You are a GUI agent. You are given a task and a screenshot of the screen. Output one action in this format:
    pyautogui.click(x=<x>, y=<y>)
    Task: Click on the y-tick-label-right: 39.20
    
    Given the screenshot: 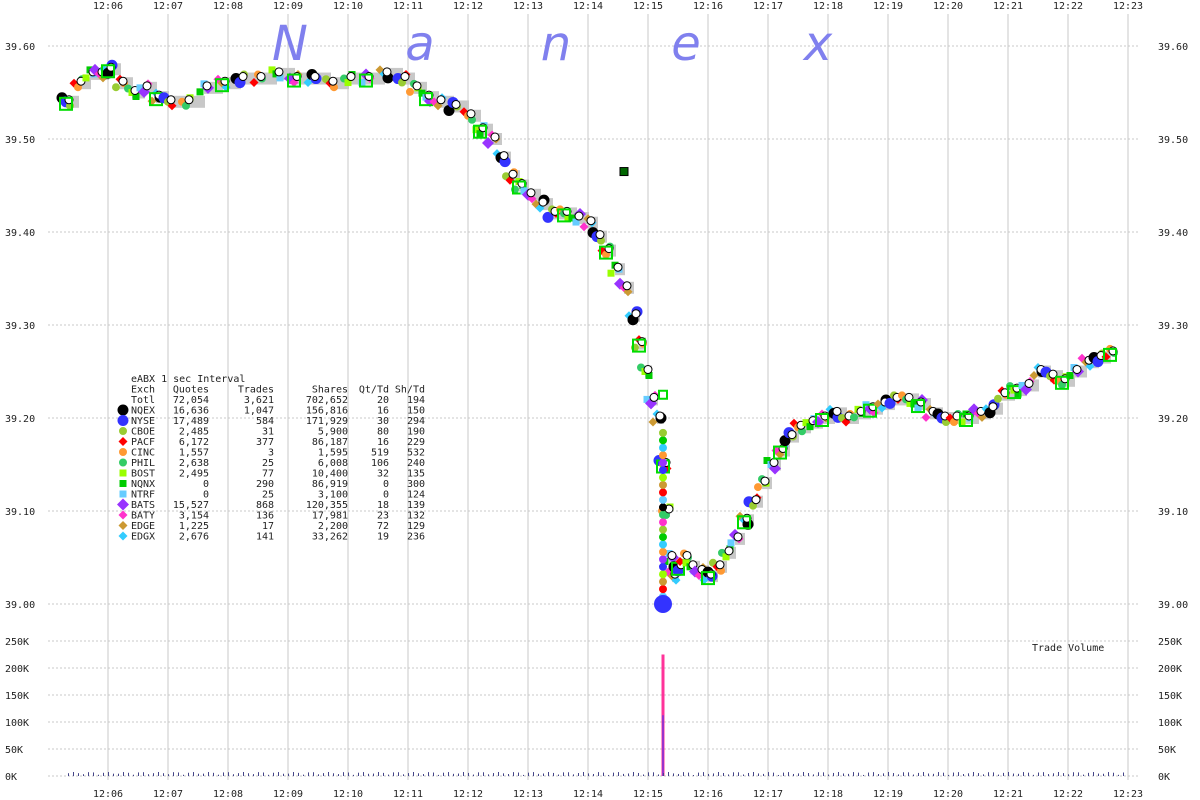 What is the action you would take?
    pyautogui.click(x=1173, y=419)
    